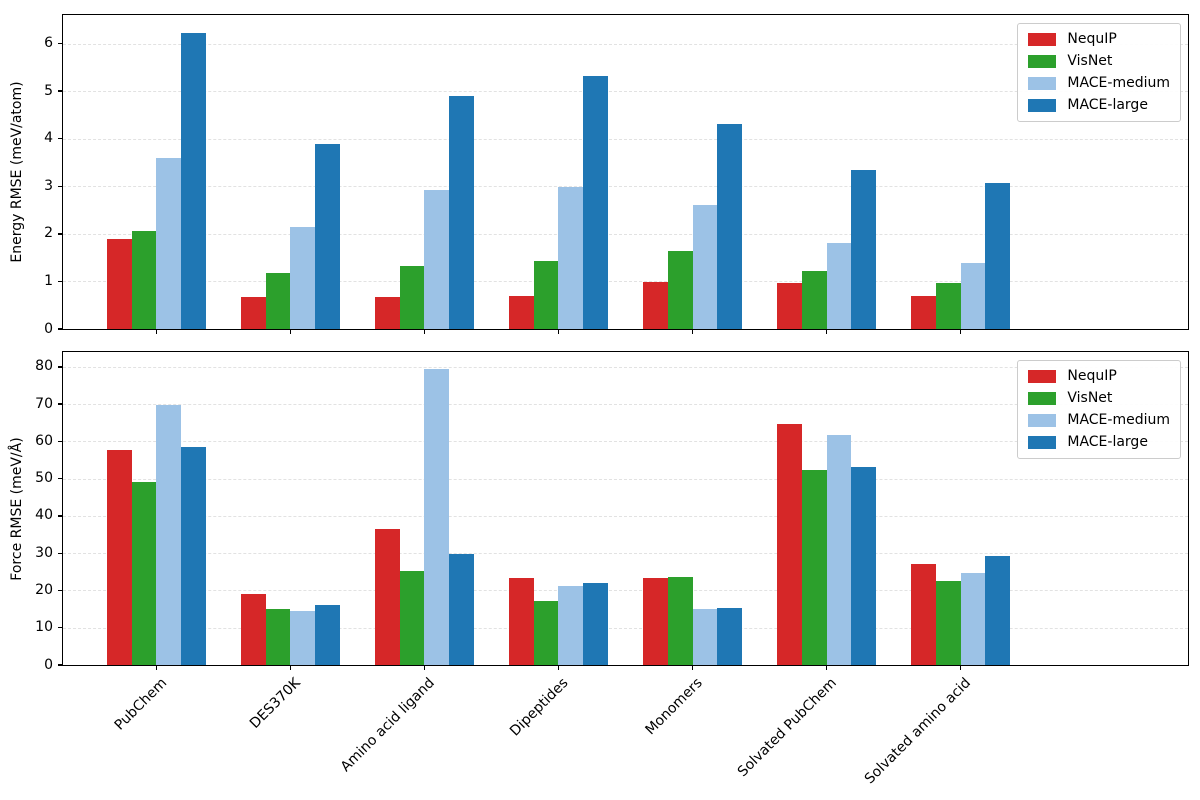 This screenshot has width=1200, height=800. Describe the element at coordinates (44, 515) in the screenshot. I see `y-tick-label-40: 40` at that location.